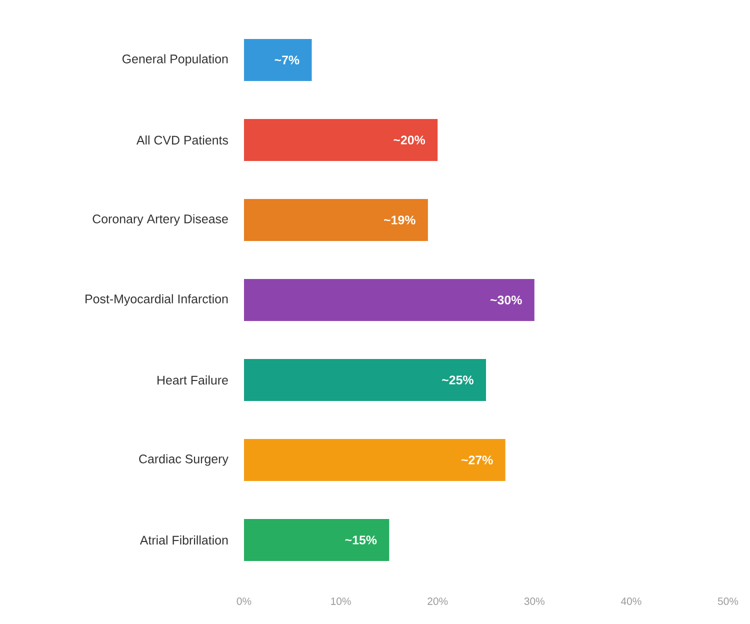 The height and width of the screenshot is (624, 750). I want to click on y-tick-label: Atrial Fibrillation, so click(184, 540).